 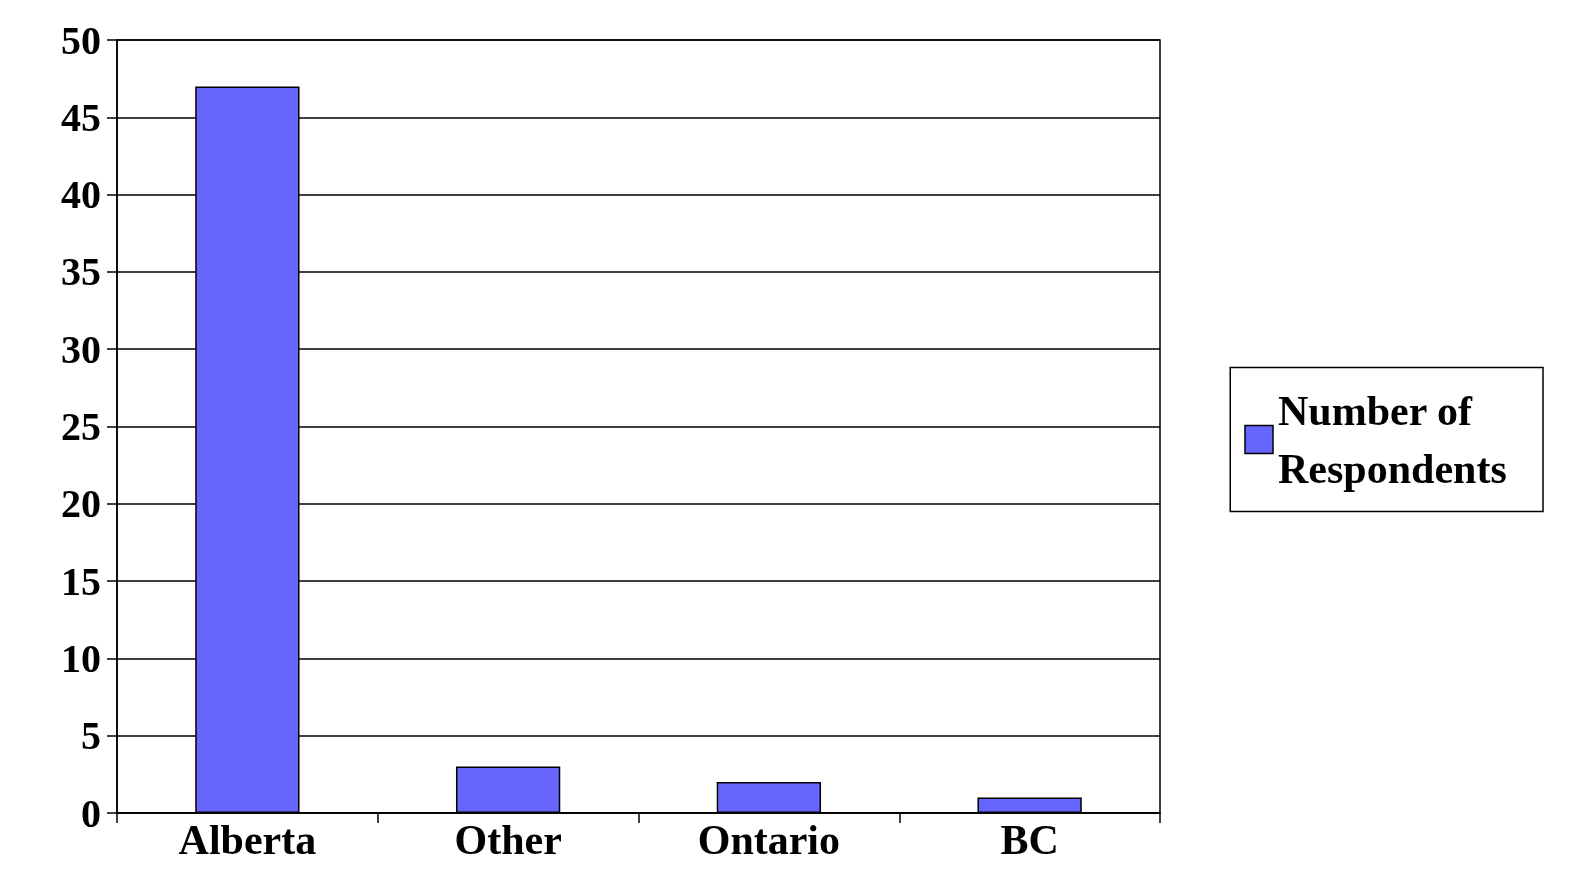 What do you see at coordinates (91, 813) in the screenshot?
I see `y-tick-label: 0` at bounding box center [91, 813].